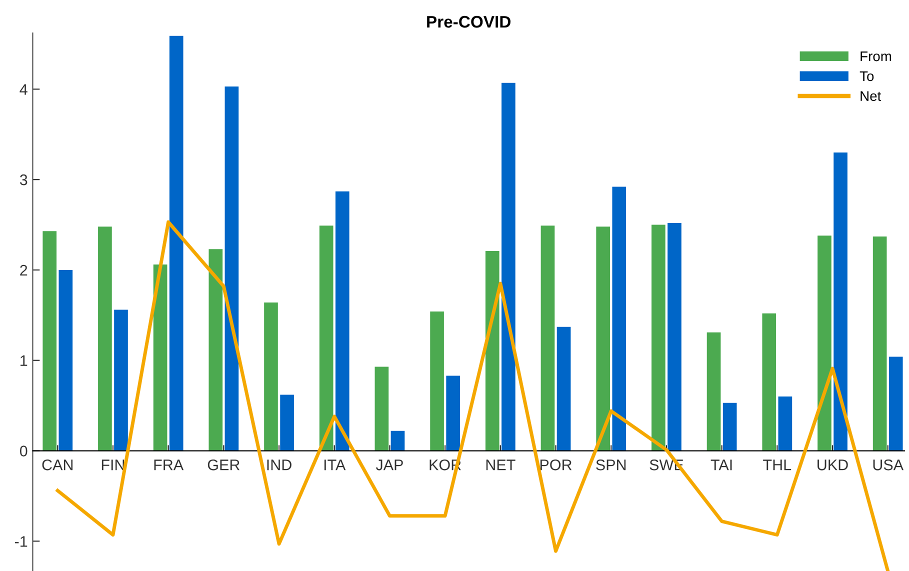 The height and width of the screenshot is (571, 909). Describe the element at coordinates (833, 465) in the screenshot. I see `x-tick-label: UKD` at that location.